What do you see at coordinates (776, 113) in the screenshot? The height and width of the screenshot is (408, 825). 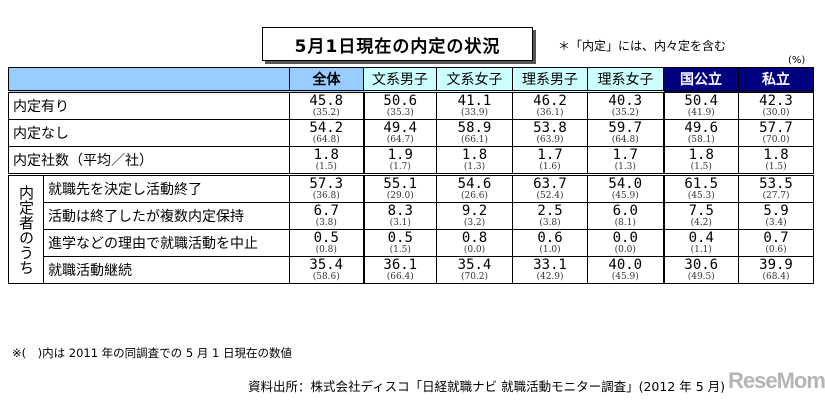 I see `prev-value: (30.0)` at bounding box center [776, 113].